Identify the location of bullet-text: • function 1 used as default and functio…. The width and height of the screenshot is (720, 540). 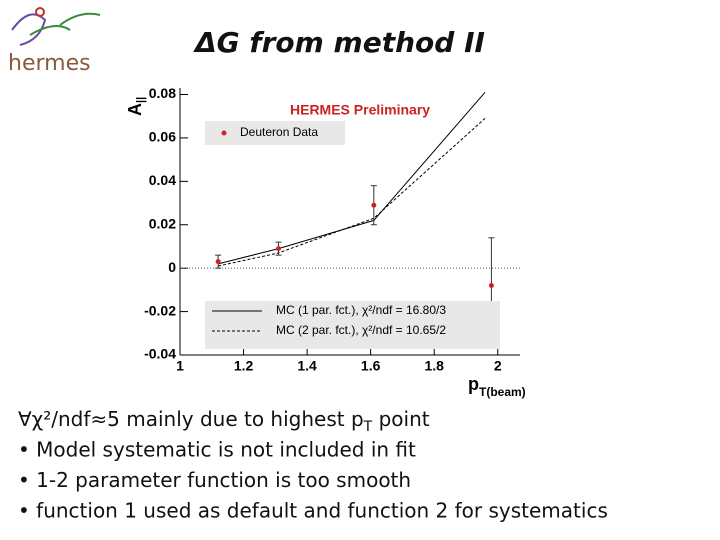
(313, 511).